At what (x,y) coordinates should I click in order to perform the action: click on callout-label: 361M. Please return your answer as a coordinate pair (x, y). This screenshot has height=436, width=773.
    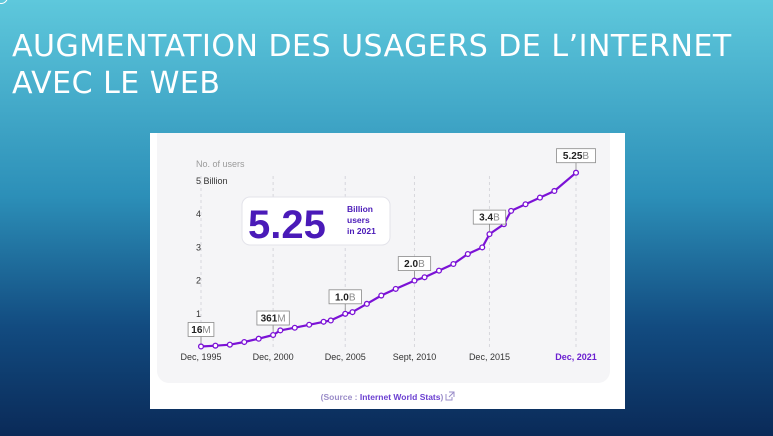
    Looking at the image, I should click on (273, 319).